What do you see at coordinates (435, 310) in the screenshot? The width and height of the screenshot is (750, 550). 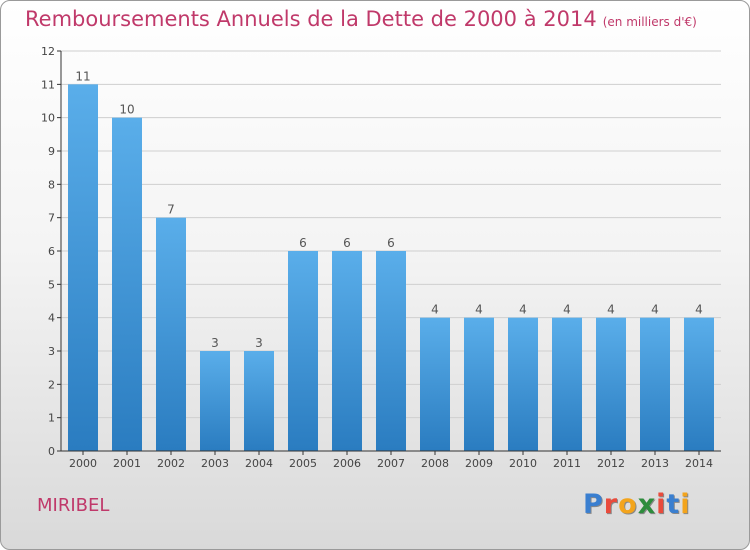 I see `data-label-2008: 4` at bounding box center [435, 310].